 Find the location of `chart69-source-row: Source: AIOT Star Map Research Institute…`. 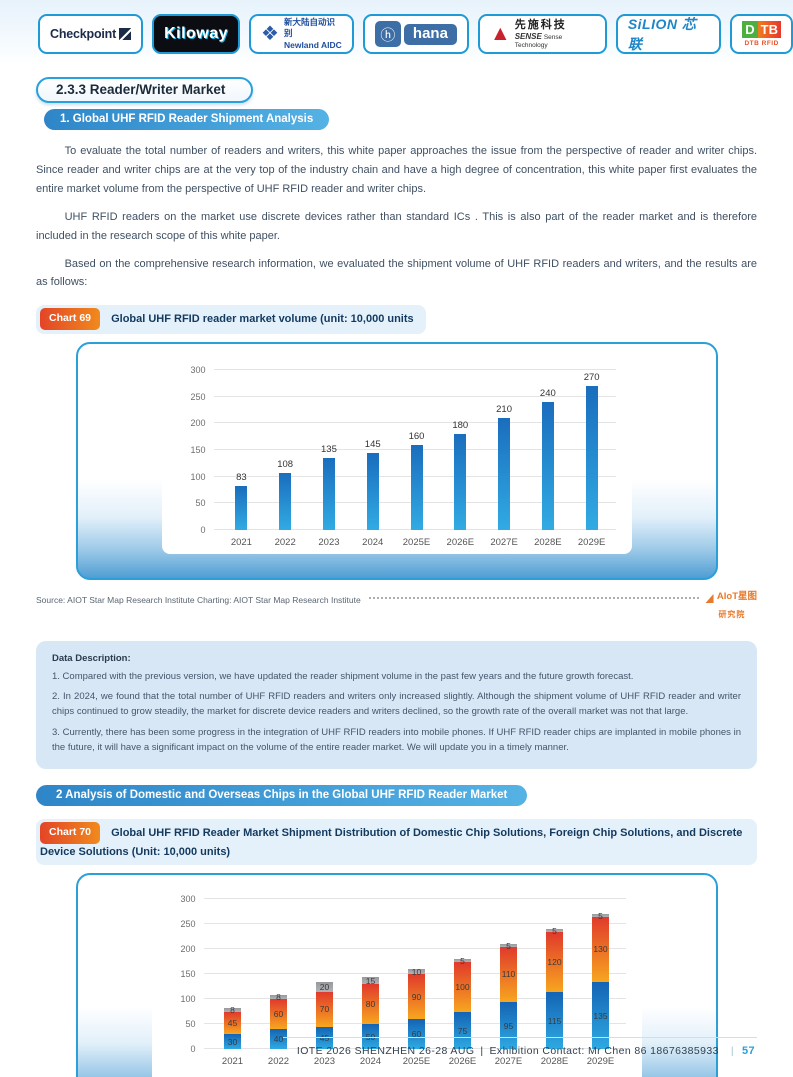

chart69-source-row: Source: AIOT Star Map Research Institute… is located at coordinates (396, 607).